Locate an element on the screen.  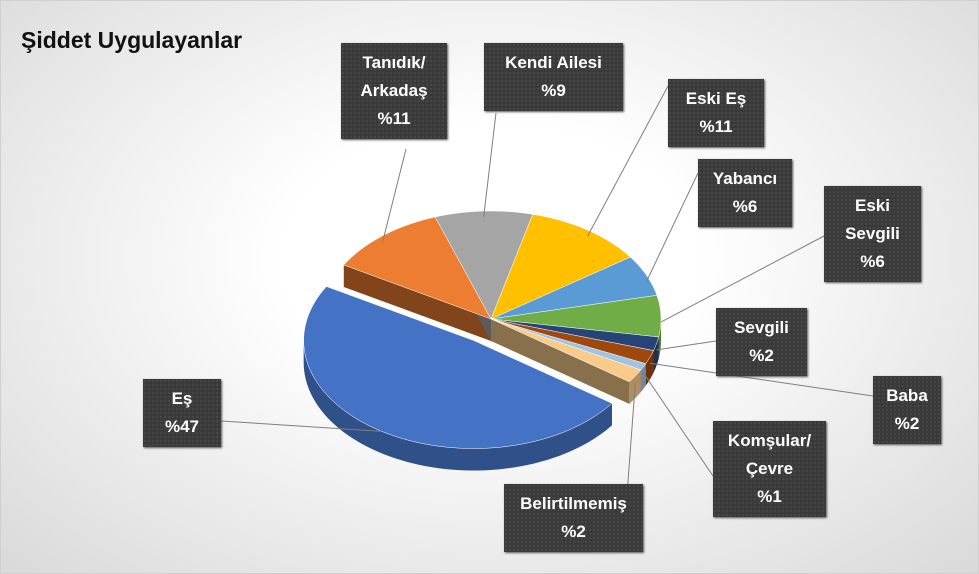
label-name: Eski Sevgili is located at coordinates (872, 219).